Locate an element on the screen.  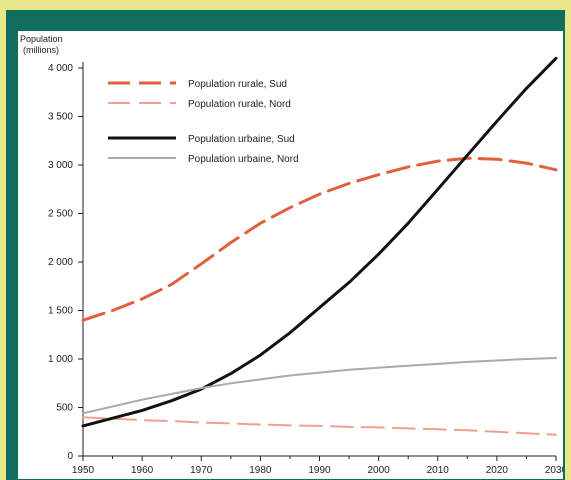
x-tick-label: 1950 is located at coordinates (83, 470).